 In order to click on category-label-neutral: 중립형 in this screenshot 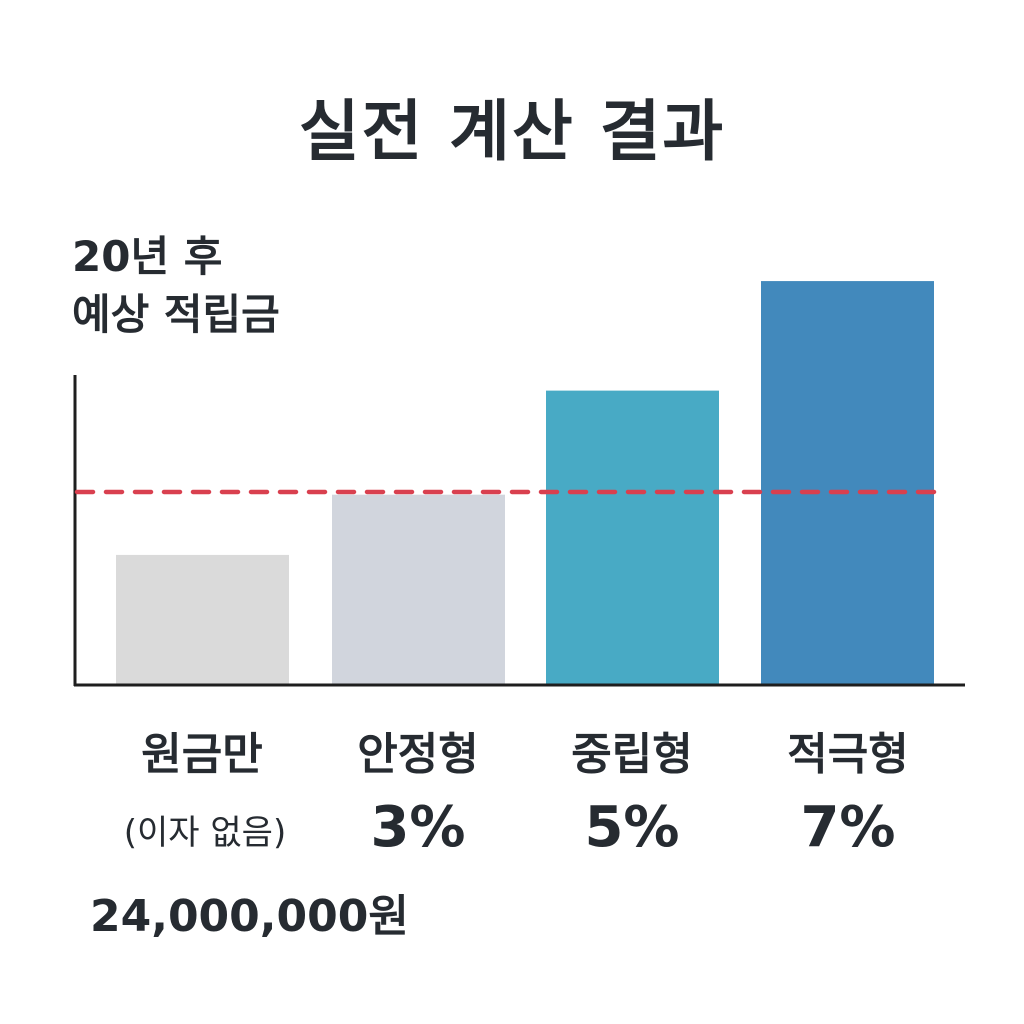, I will do `click(632, 754)`.